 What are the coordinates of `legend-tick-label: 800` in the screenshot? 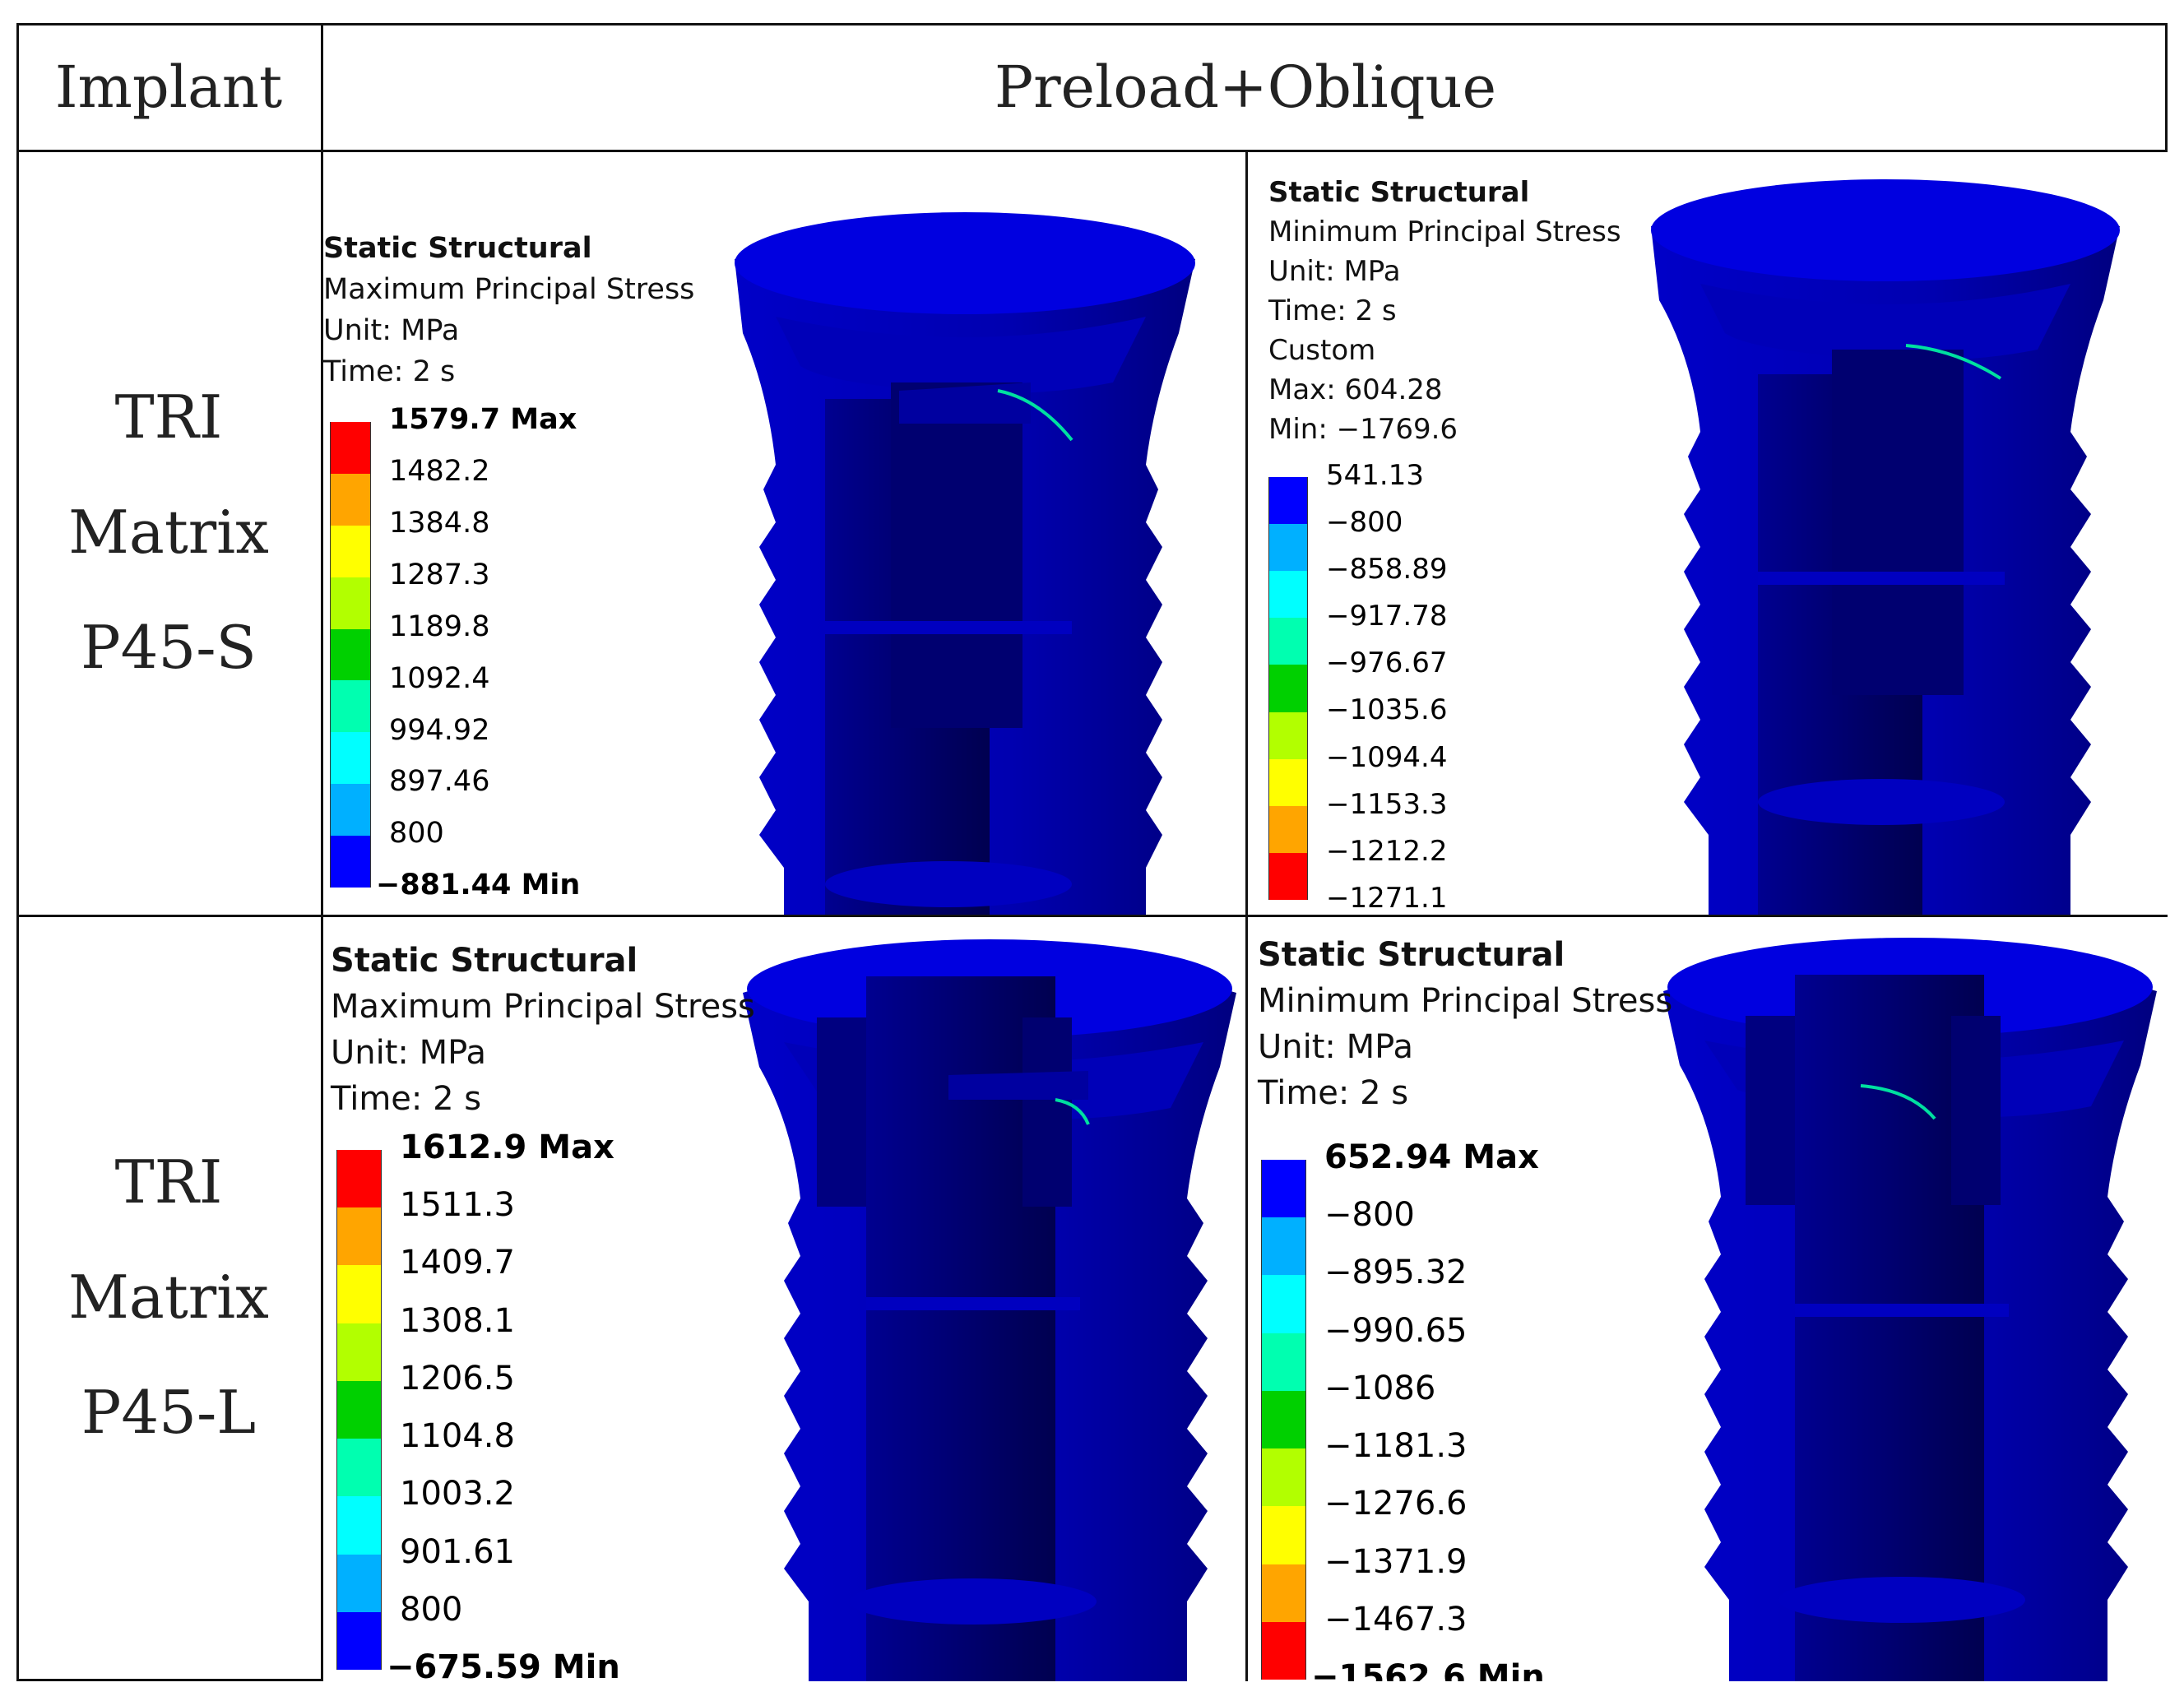 It's located at (431, 1610).